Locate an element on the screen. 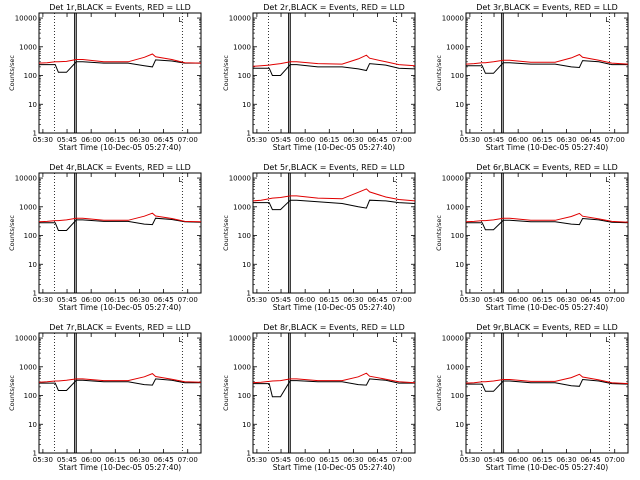 The image size is (640, 480). chart-title: Det 9r,BLACK = Events, RED = LLD is located at coordinates (547, 327).